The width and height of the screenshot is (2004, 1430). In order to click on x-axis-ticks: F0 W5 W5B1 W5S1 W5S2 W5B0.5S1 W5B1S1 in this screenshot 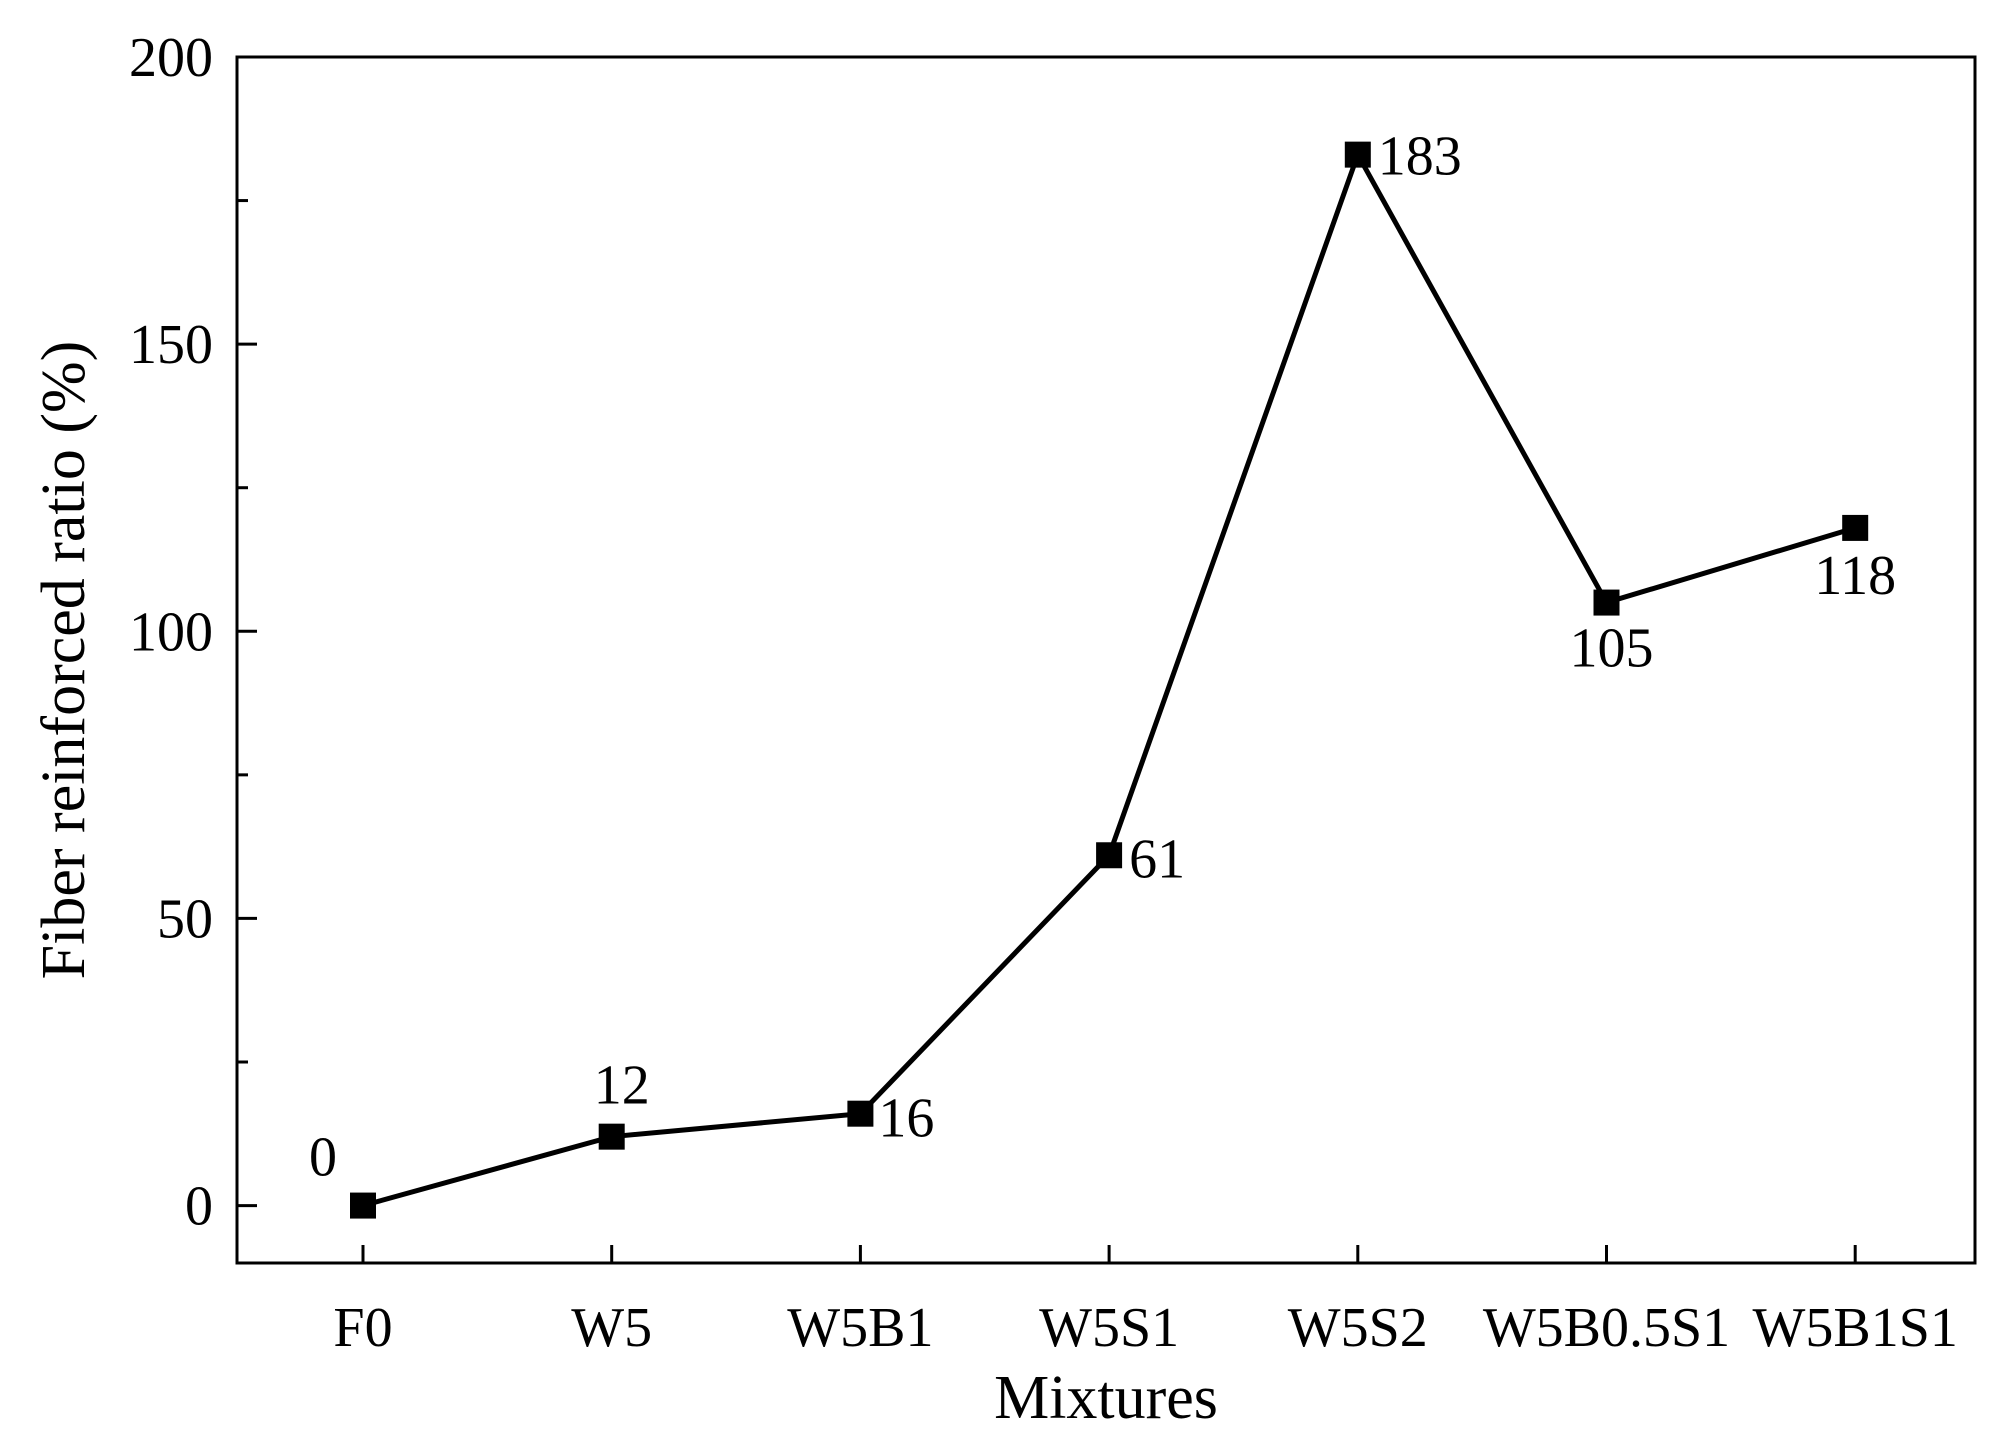, I will do `click(1145, 1302)`.